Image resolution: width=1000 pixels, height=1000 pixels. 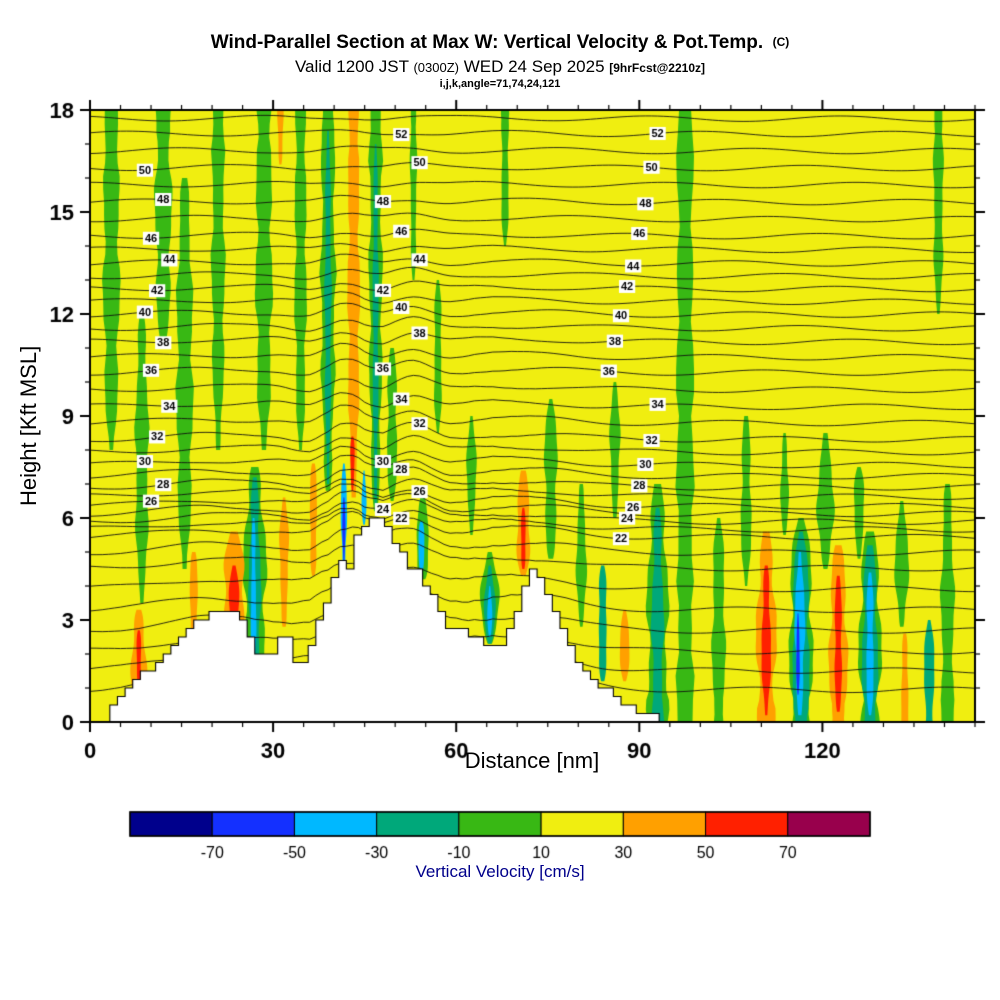 I want to click on valid-date: WED 24 Sep 2025, so click(x=534, y=66).